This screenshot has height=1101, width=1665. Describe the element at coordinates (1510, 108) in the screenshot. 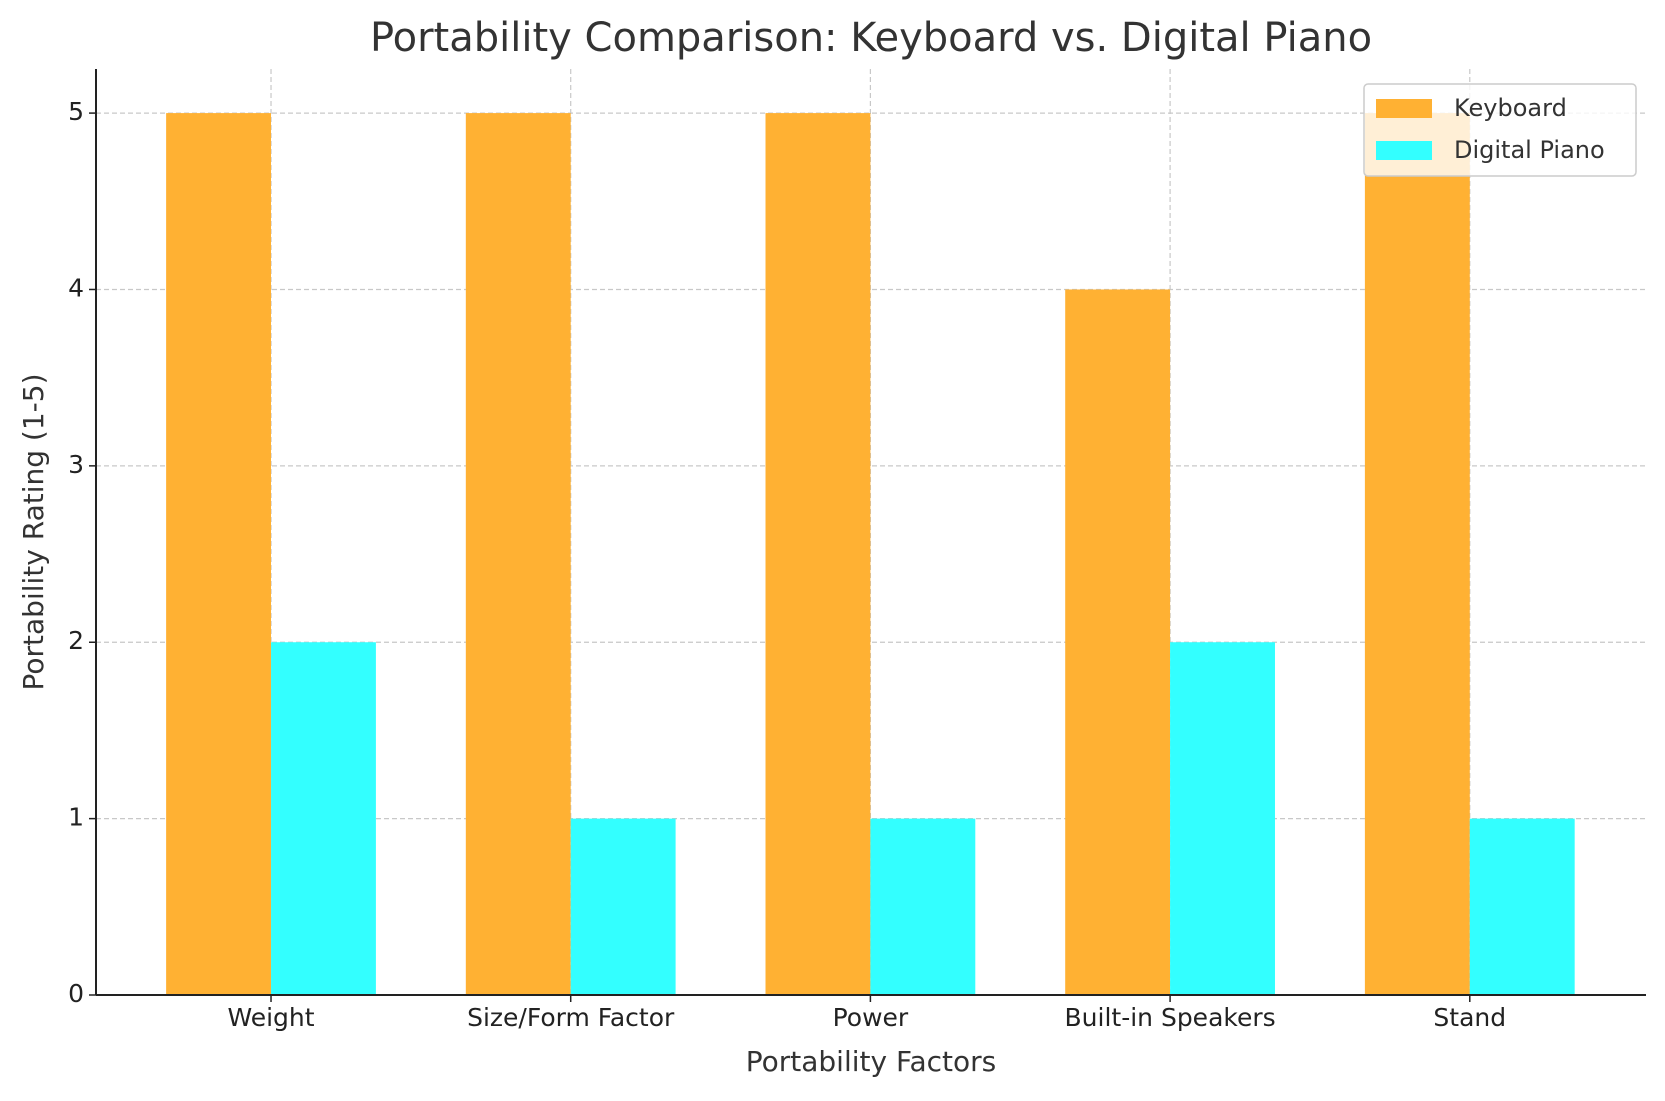

I see `legend-label: Keyboard` at that location.